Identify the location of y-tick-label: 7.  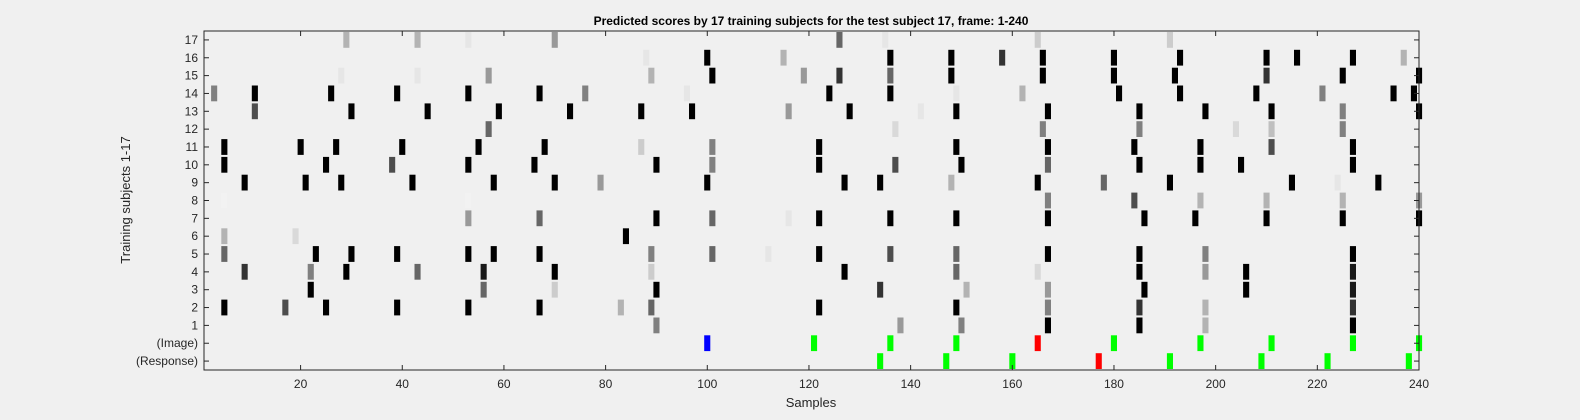
(194, 218).